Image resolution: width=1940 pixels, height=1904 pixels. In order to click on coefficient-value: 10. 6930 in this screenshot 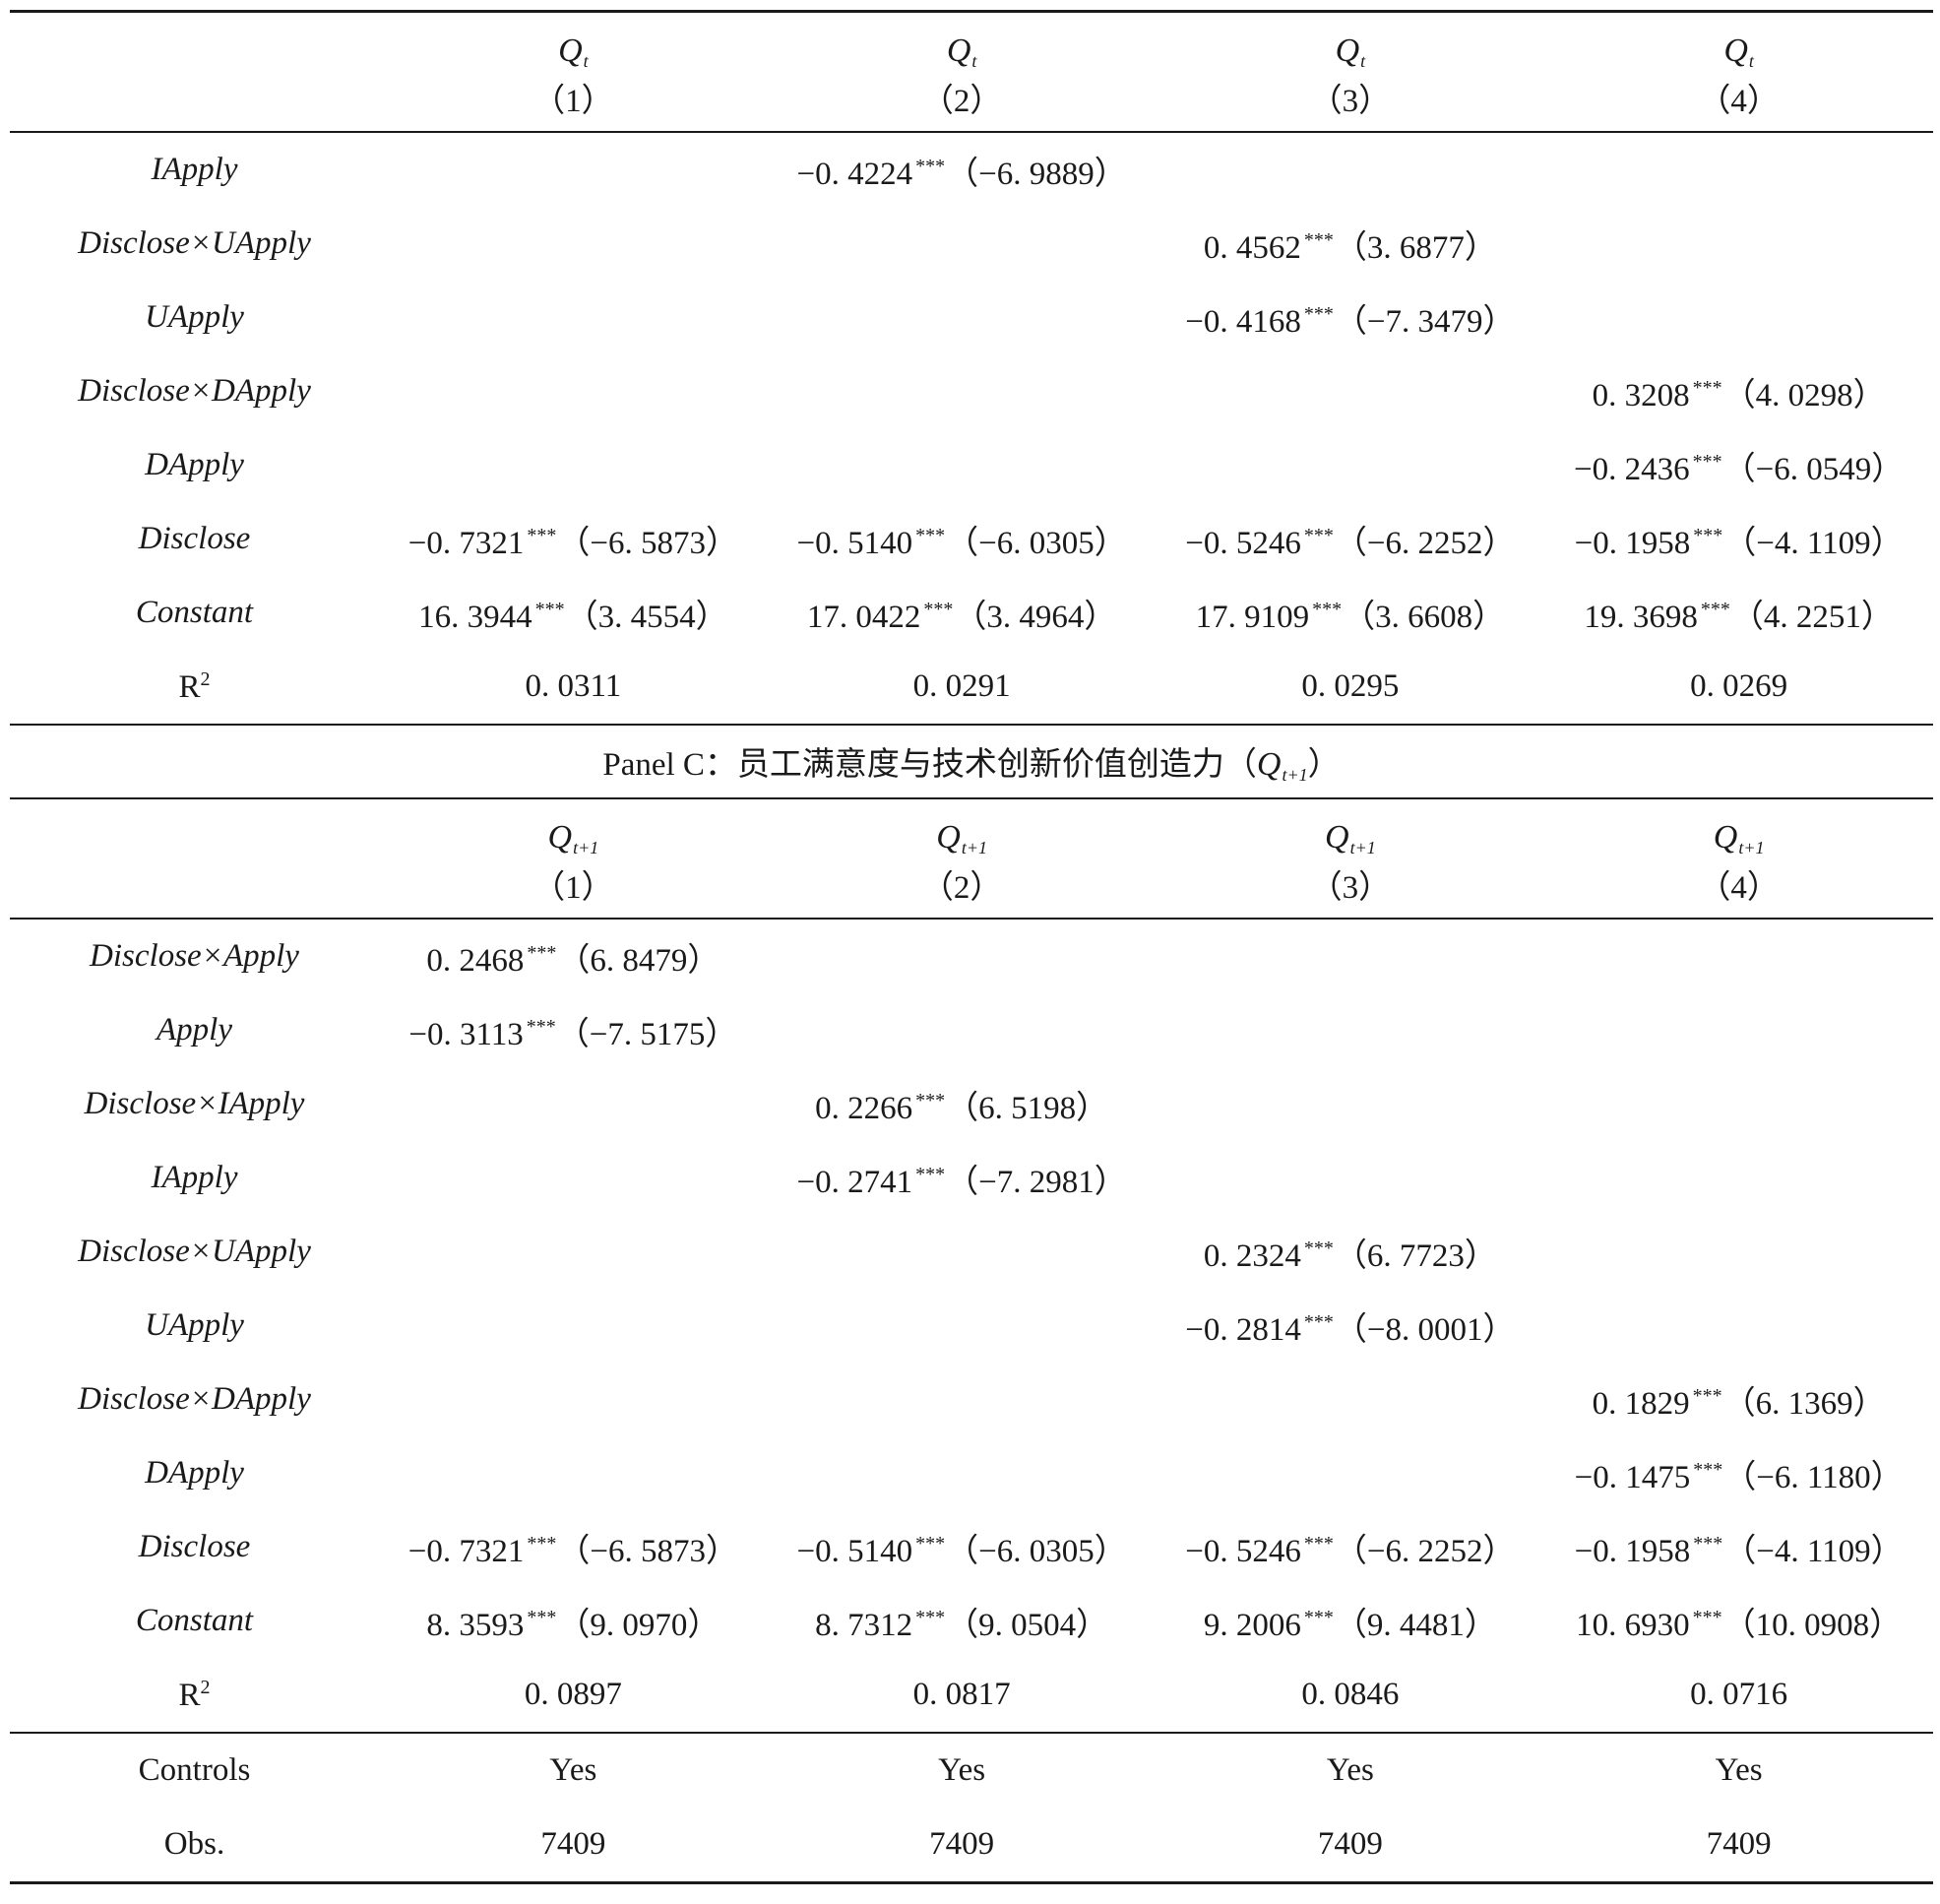, I will do `click(1633, 1625)`.